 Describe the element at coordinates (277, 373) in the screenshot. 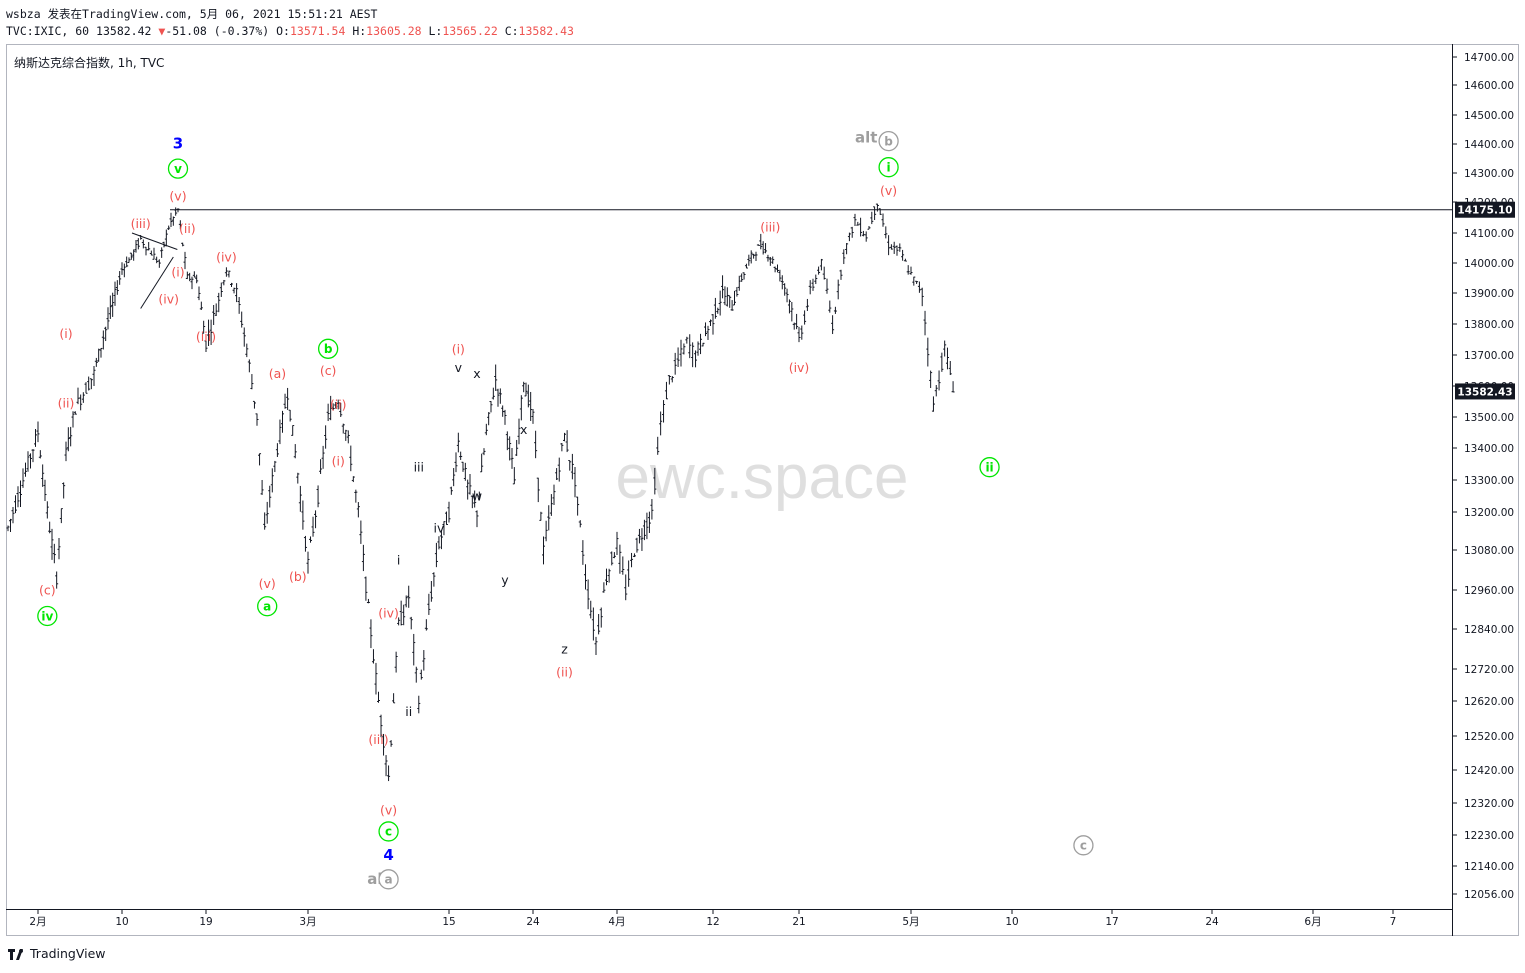

I see `wave-label: (a)` at that location.